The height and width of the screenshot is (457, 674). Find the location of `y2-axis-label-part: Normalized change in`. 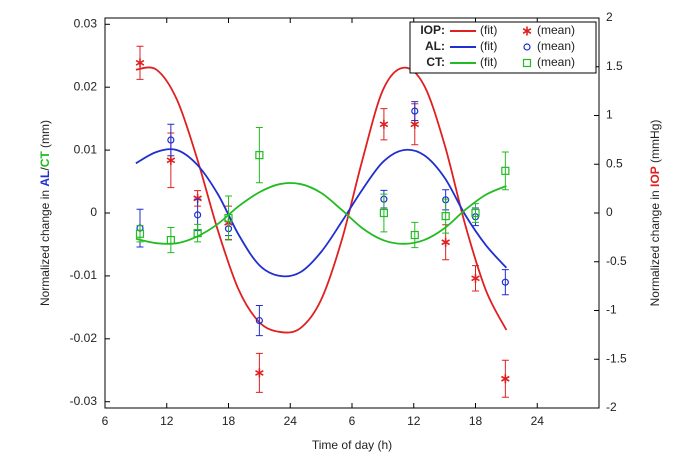

y2-axis-label-part: Normalized change in is located at coordinates (655, 246).